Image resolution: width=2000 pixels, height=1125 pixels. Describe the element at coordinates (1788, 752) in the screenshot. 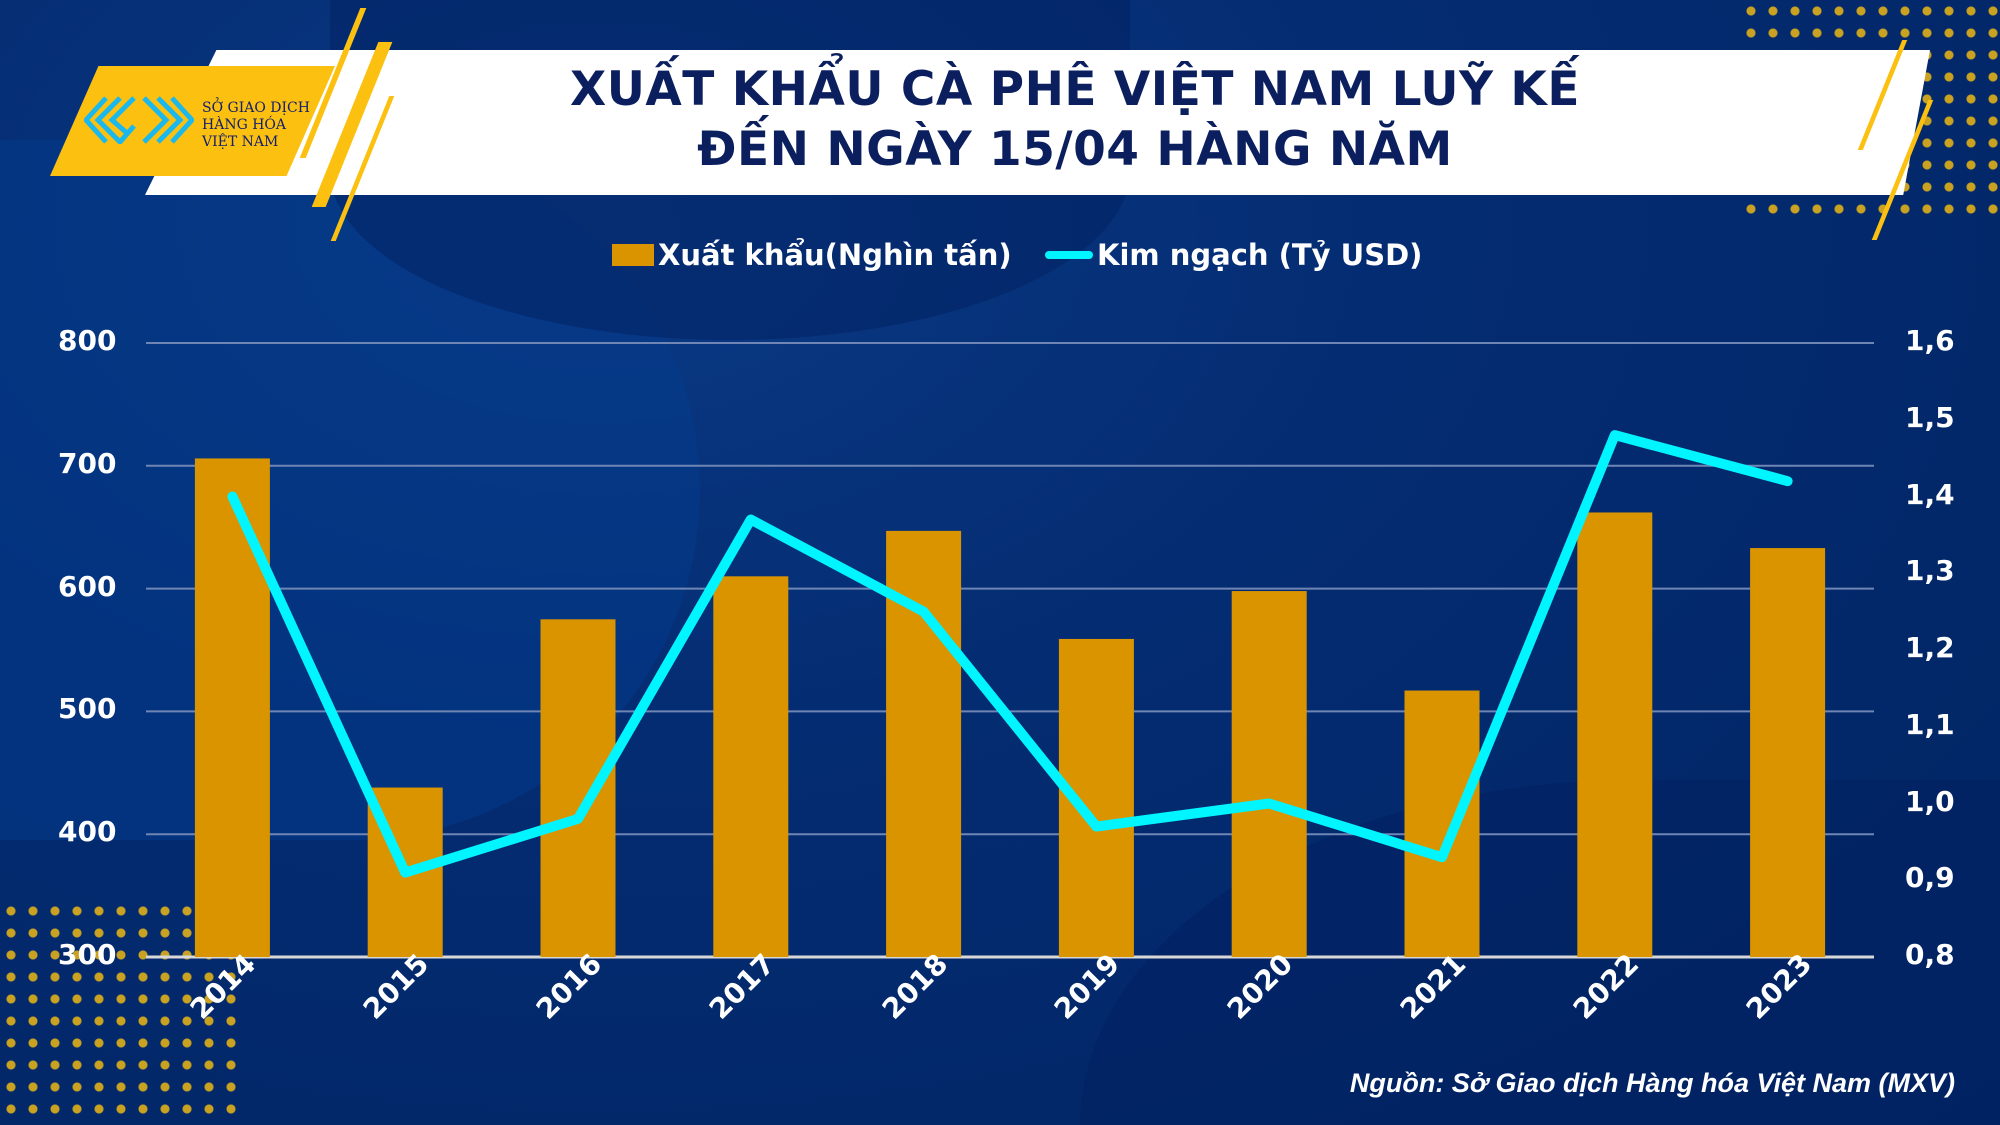

I see `bar-2023` at that location.